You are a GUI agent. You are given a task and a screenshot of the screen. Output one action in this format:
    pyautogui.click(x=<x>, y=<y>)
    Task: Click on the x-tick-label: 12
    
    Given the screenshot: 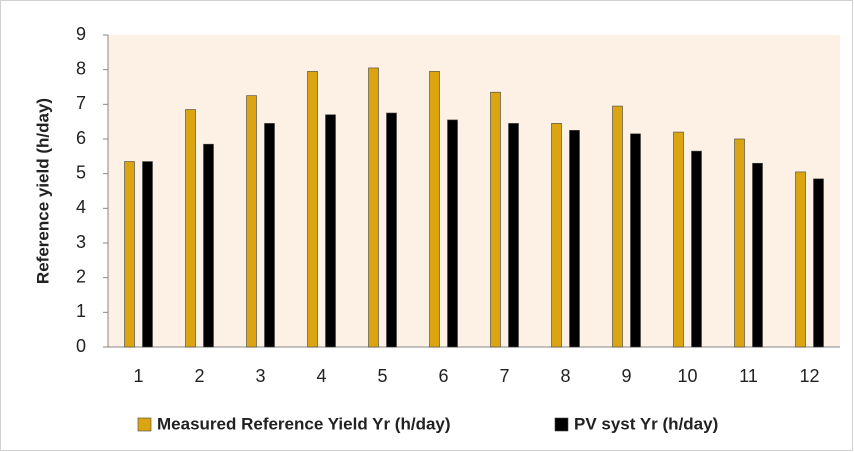 What is the action you would take?
    pyautogui.click(x=809, y=376)
    